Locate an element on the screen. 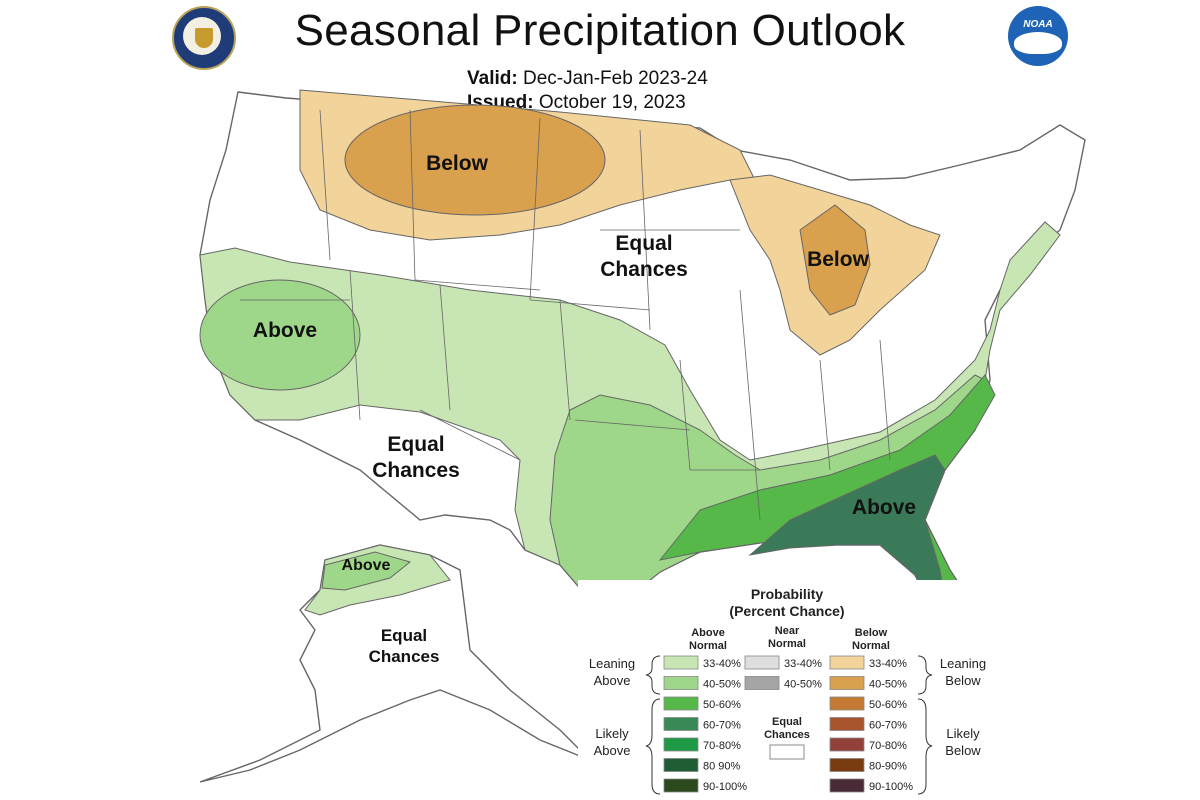 The width and height of the screenshot is (1200, 800). legend-leaning-below-1: Leaning is located at coordinates (963, 663).